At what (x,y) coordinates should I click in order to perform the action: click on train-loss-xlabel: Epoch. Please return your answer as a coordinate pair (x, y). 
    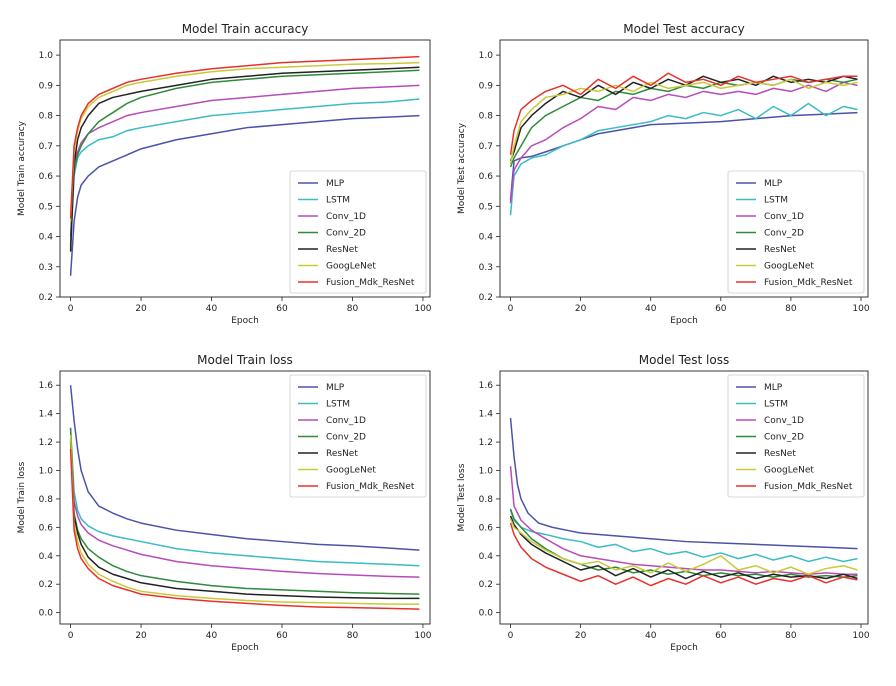
    Looking at the image, I should click on (245, 648).